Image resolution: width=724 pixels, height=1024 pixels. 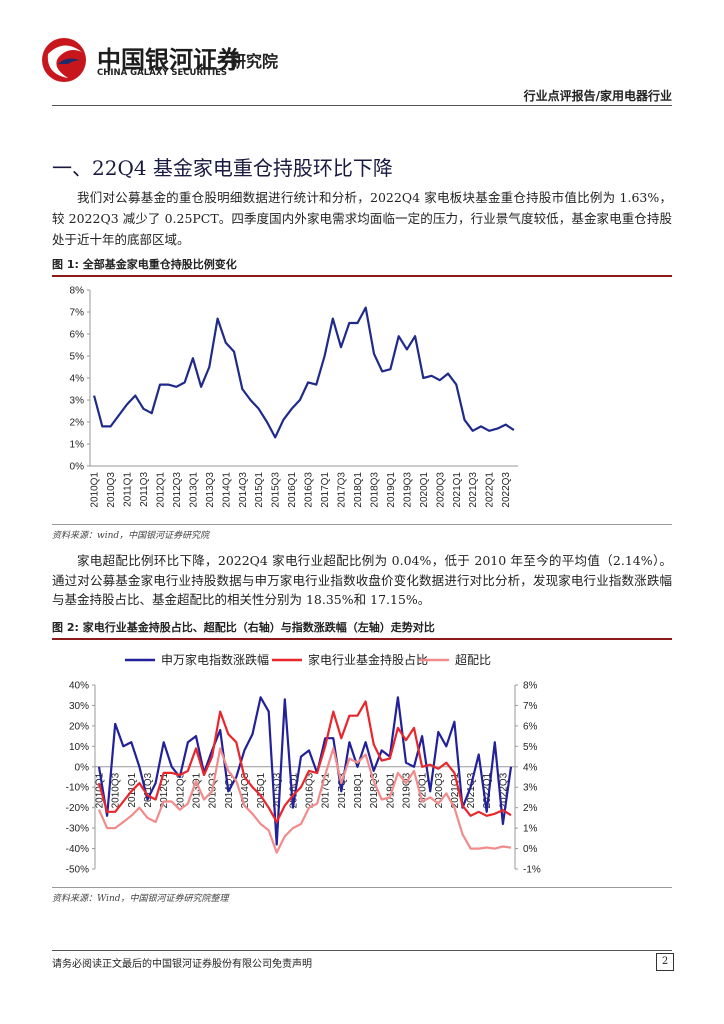 What do you see at coordinates (77, 335) in the screenshot?
I see `y-tick-label: 6%` at bounding box center [77, 335].